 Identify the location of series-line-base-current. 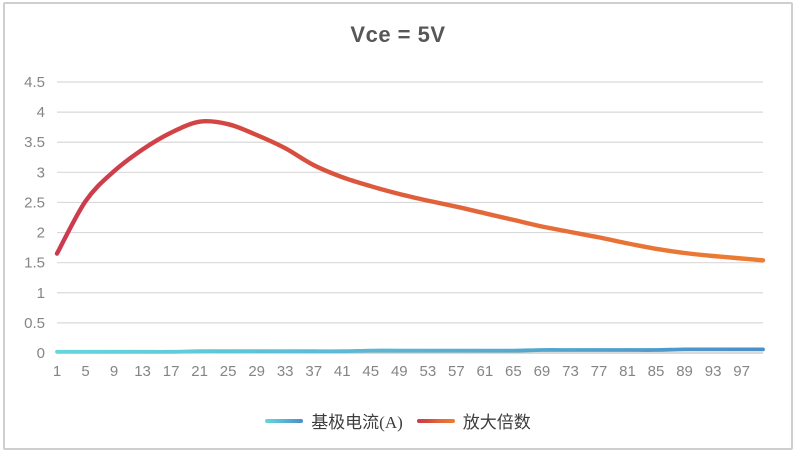
(410, 350).